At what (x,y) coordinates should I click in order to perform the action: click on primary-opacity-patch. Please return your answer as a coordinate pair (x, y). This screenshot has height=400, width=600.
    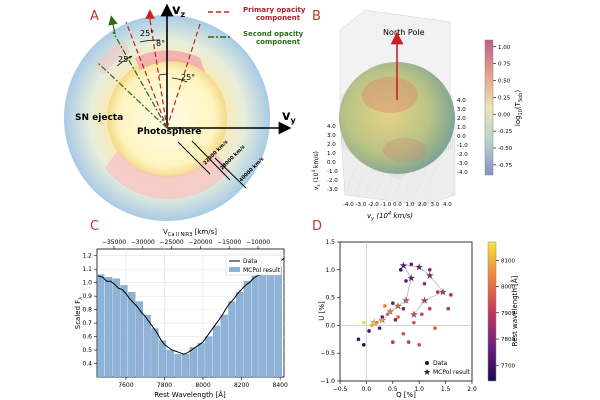
    Looking at the image, I should click on (170, 61).